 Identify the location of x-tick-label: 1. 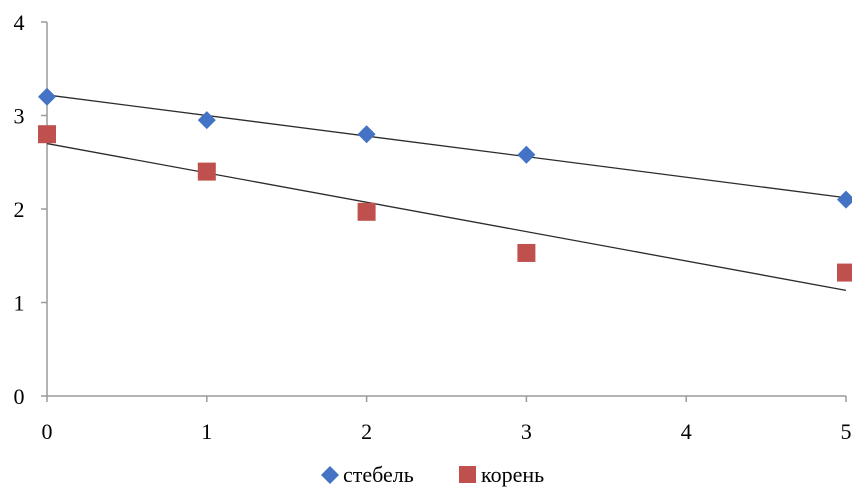
(206, 431).